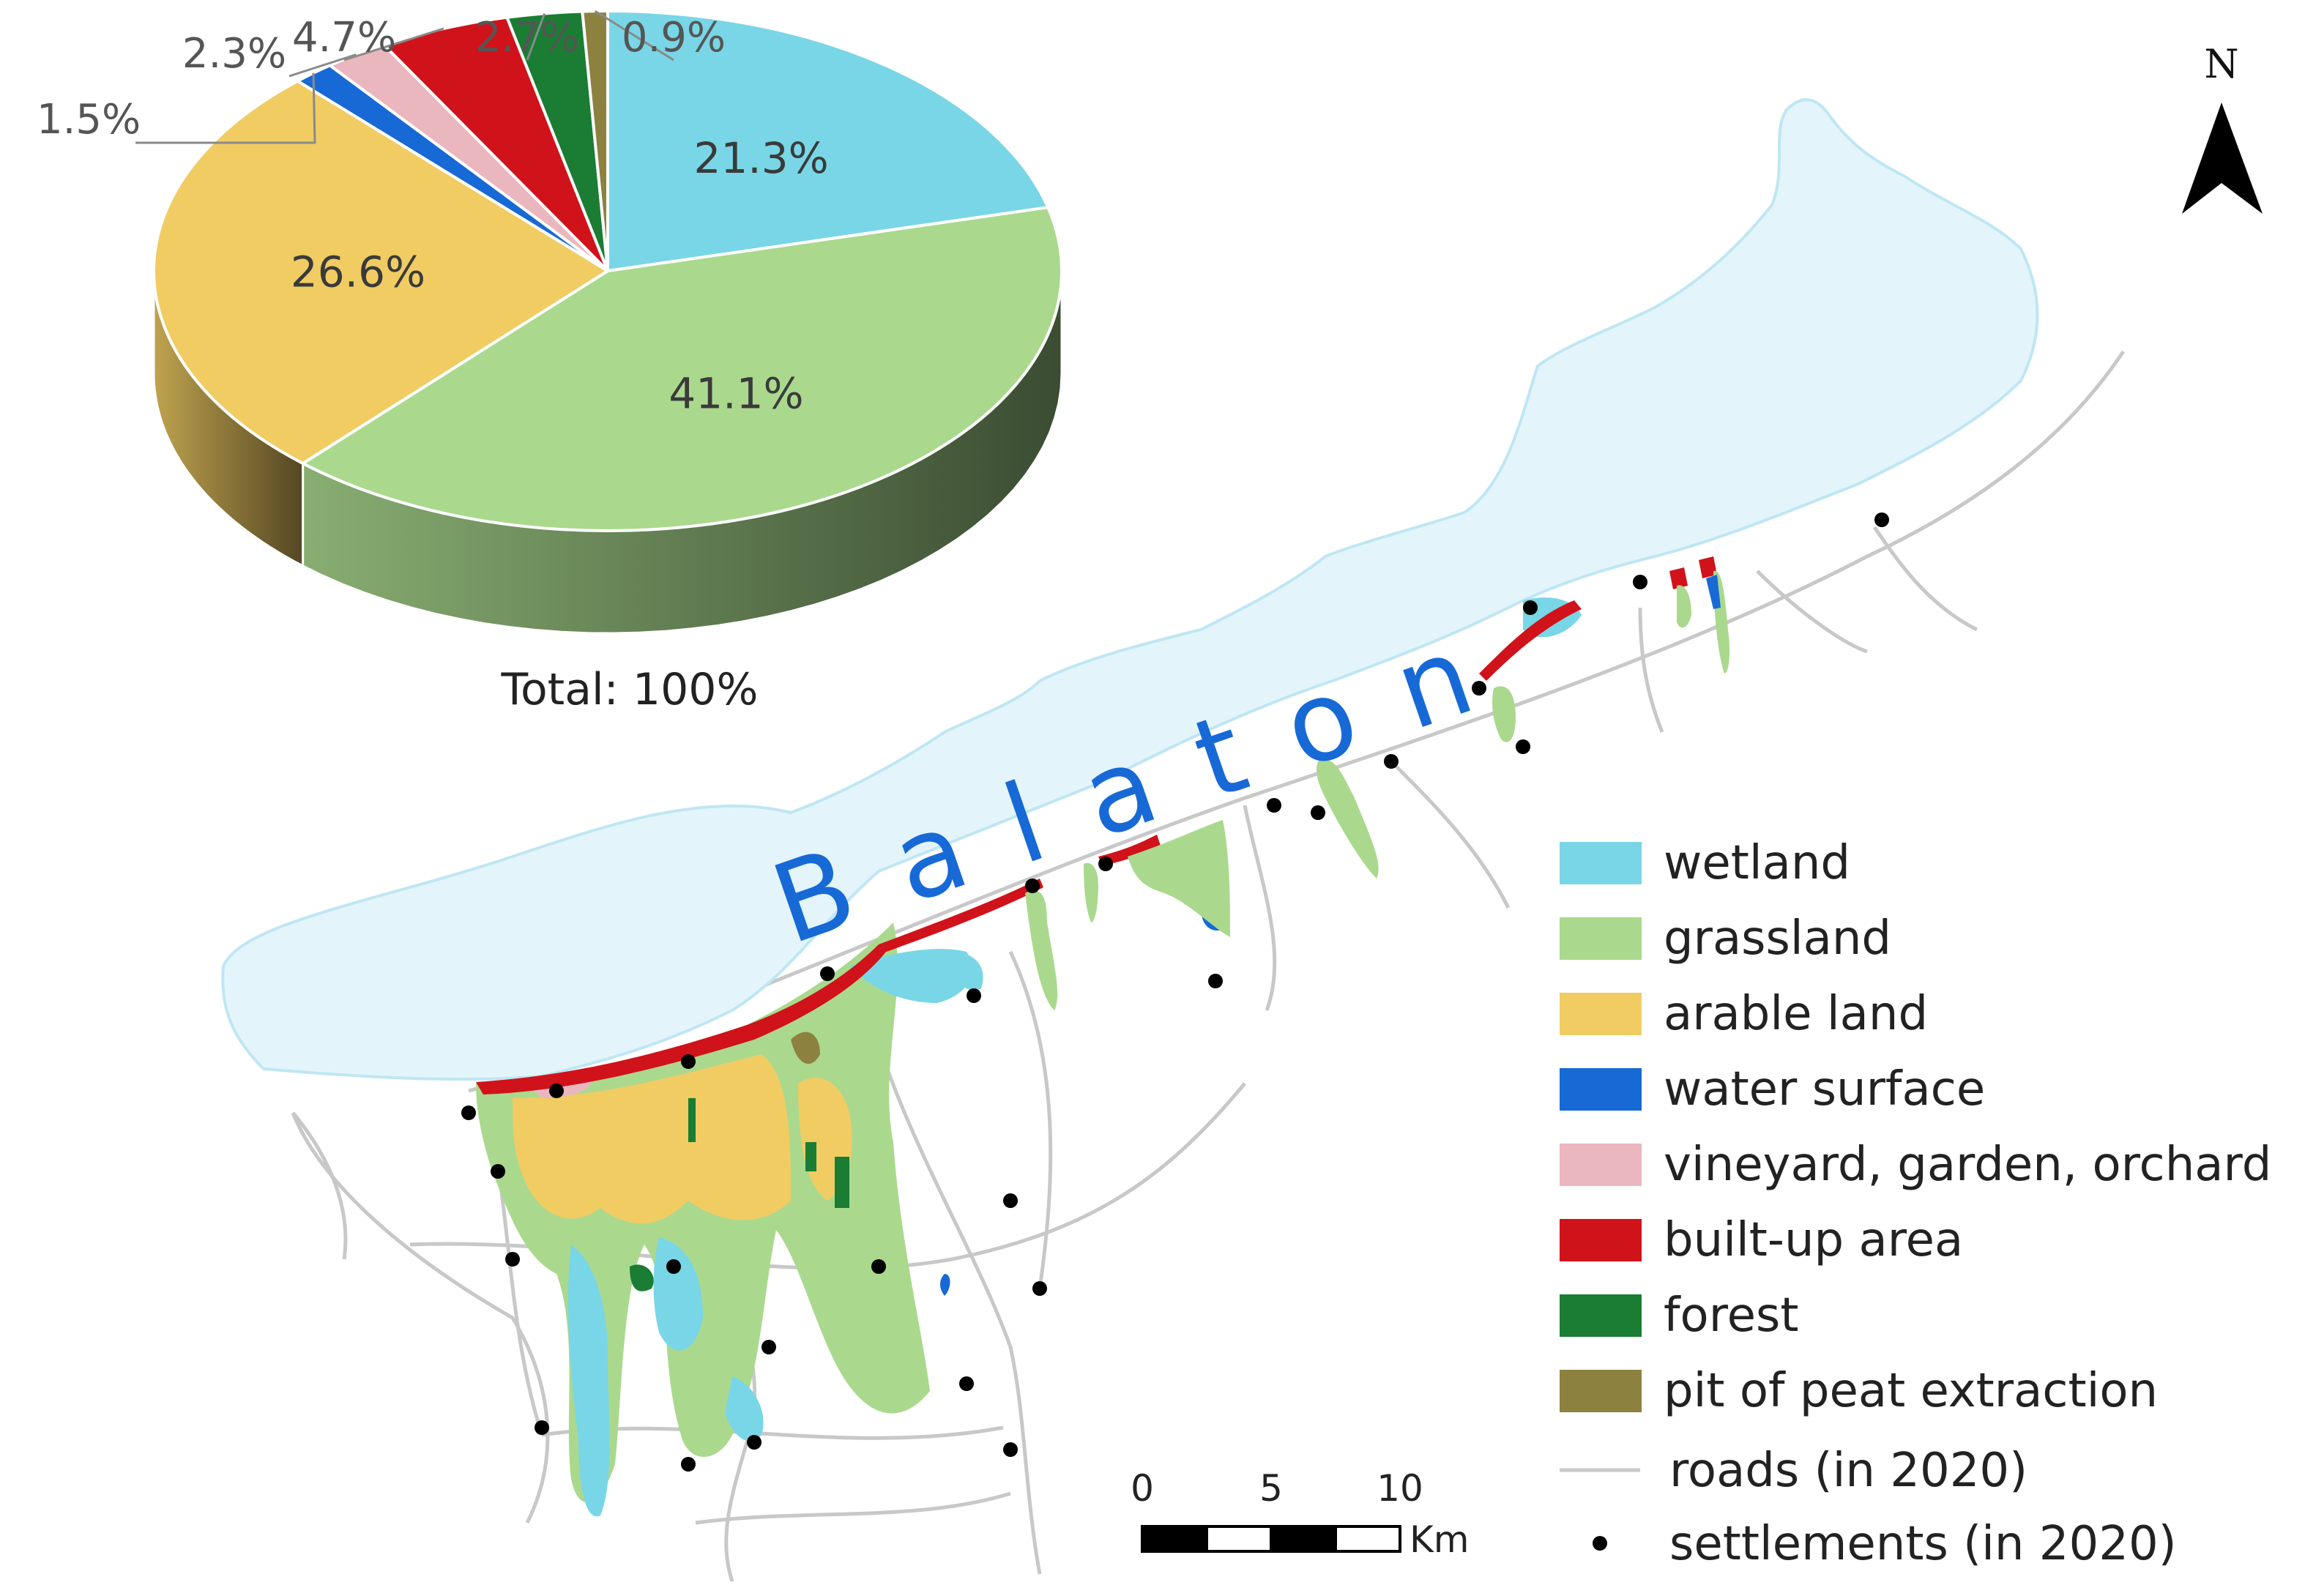 The image size is (2305, 1596). What do you see at coordinates (806, 1048) in the screenshot?
I see `patch-peat` at bounding box center [806, 1048].